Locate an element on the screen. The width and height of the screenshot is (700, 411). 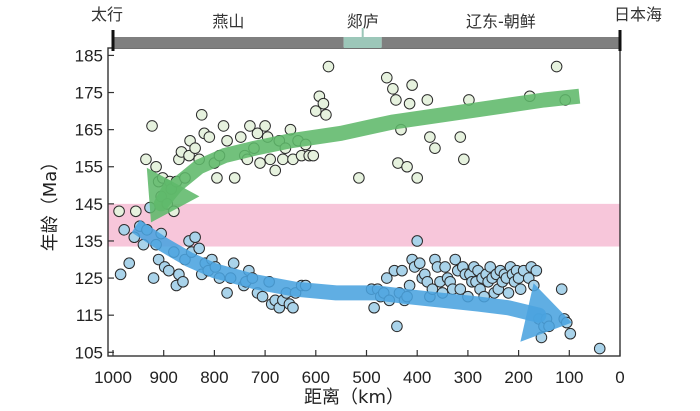
x-tick-label: 200 is located at coordinates (518, 377).